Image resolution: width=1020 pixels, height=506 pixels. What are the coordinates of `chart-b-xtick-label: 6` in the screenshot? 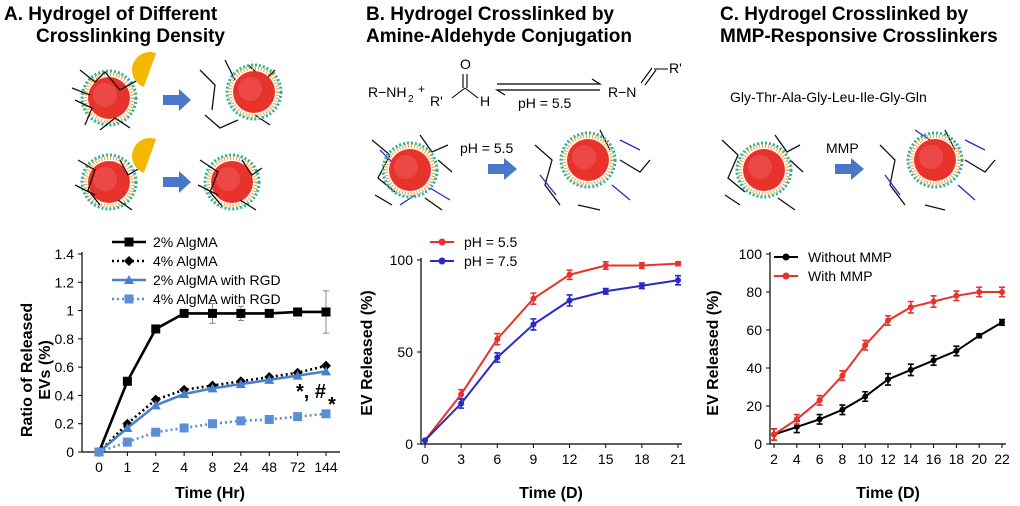 It's located at (497, 459).